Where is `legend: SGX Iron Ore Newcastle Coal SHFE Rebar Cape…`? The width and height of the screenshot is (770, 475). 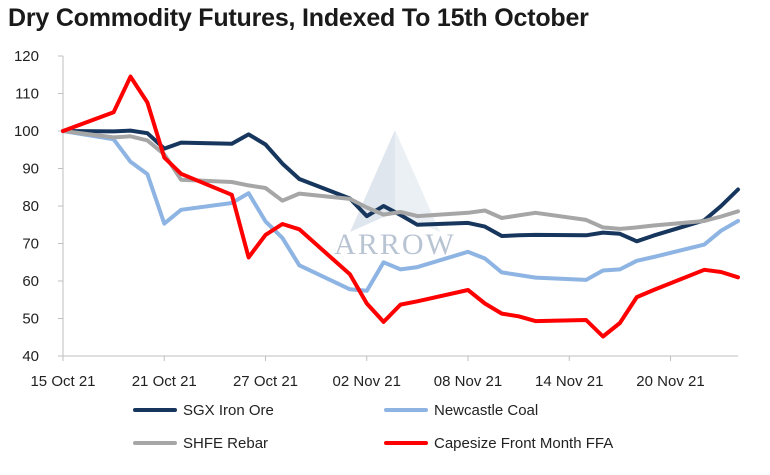 legend: SGX Iron Ore Newcastle Coal SHFE Rebar Cape… is located at coordinates (373, 427).